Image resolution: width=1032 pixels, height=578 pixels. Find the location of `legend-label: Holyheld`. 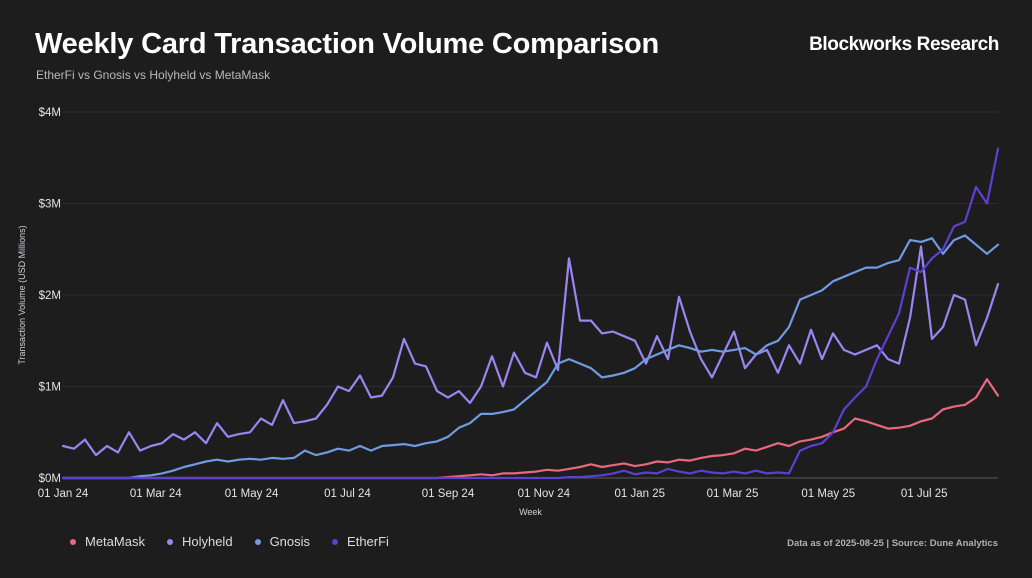

legend-label: Holyheld is located at coordinates (207, 541).